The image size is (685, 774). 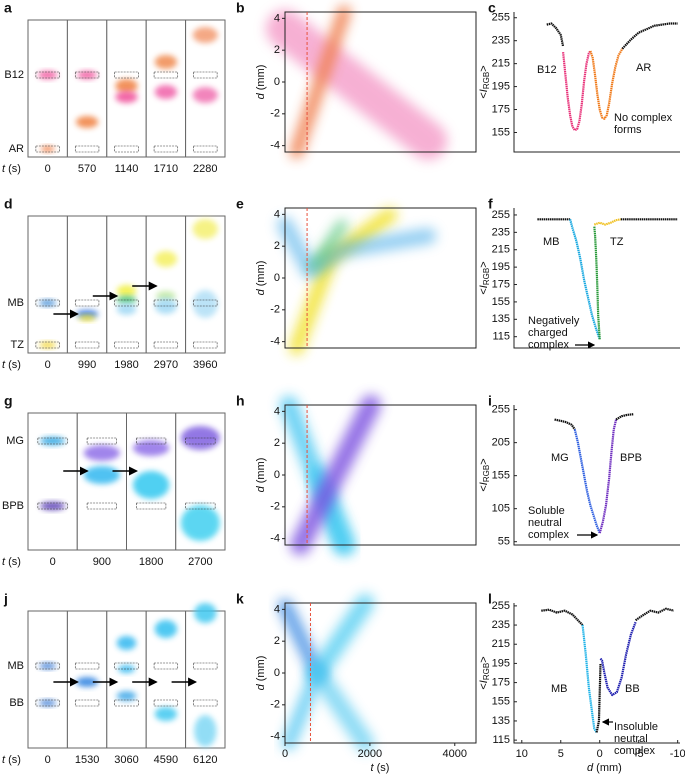 What do you see at coordinates (16, 703) in the screenshot?
I see `species-label: BB` at bounding box center [16, 703].